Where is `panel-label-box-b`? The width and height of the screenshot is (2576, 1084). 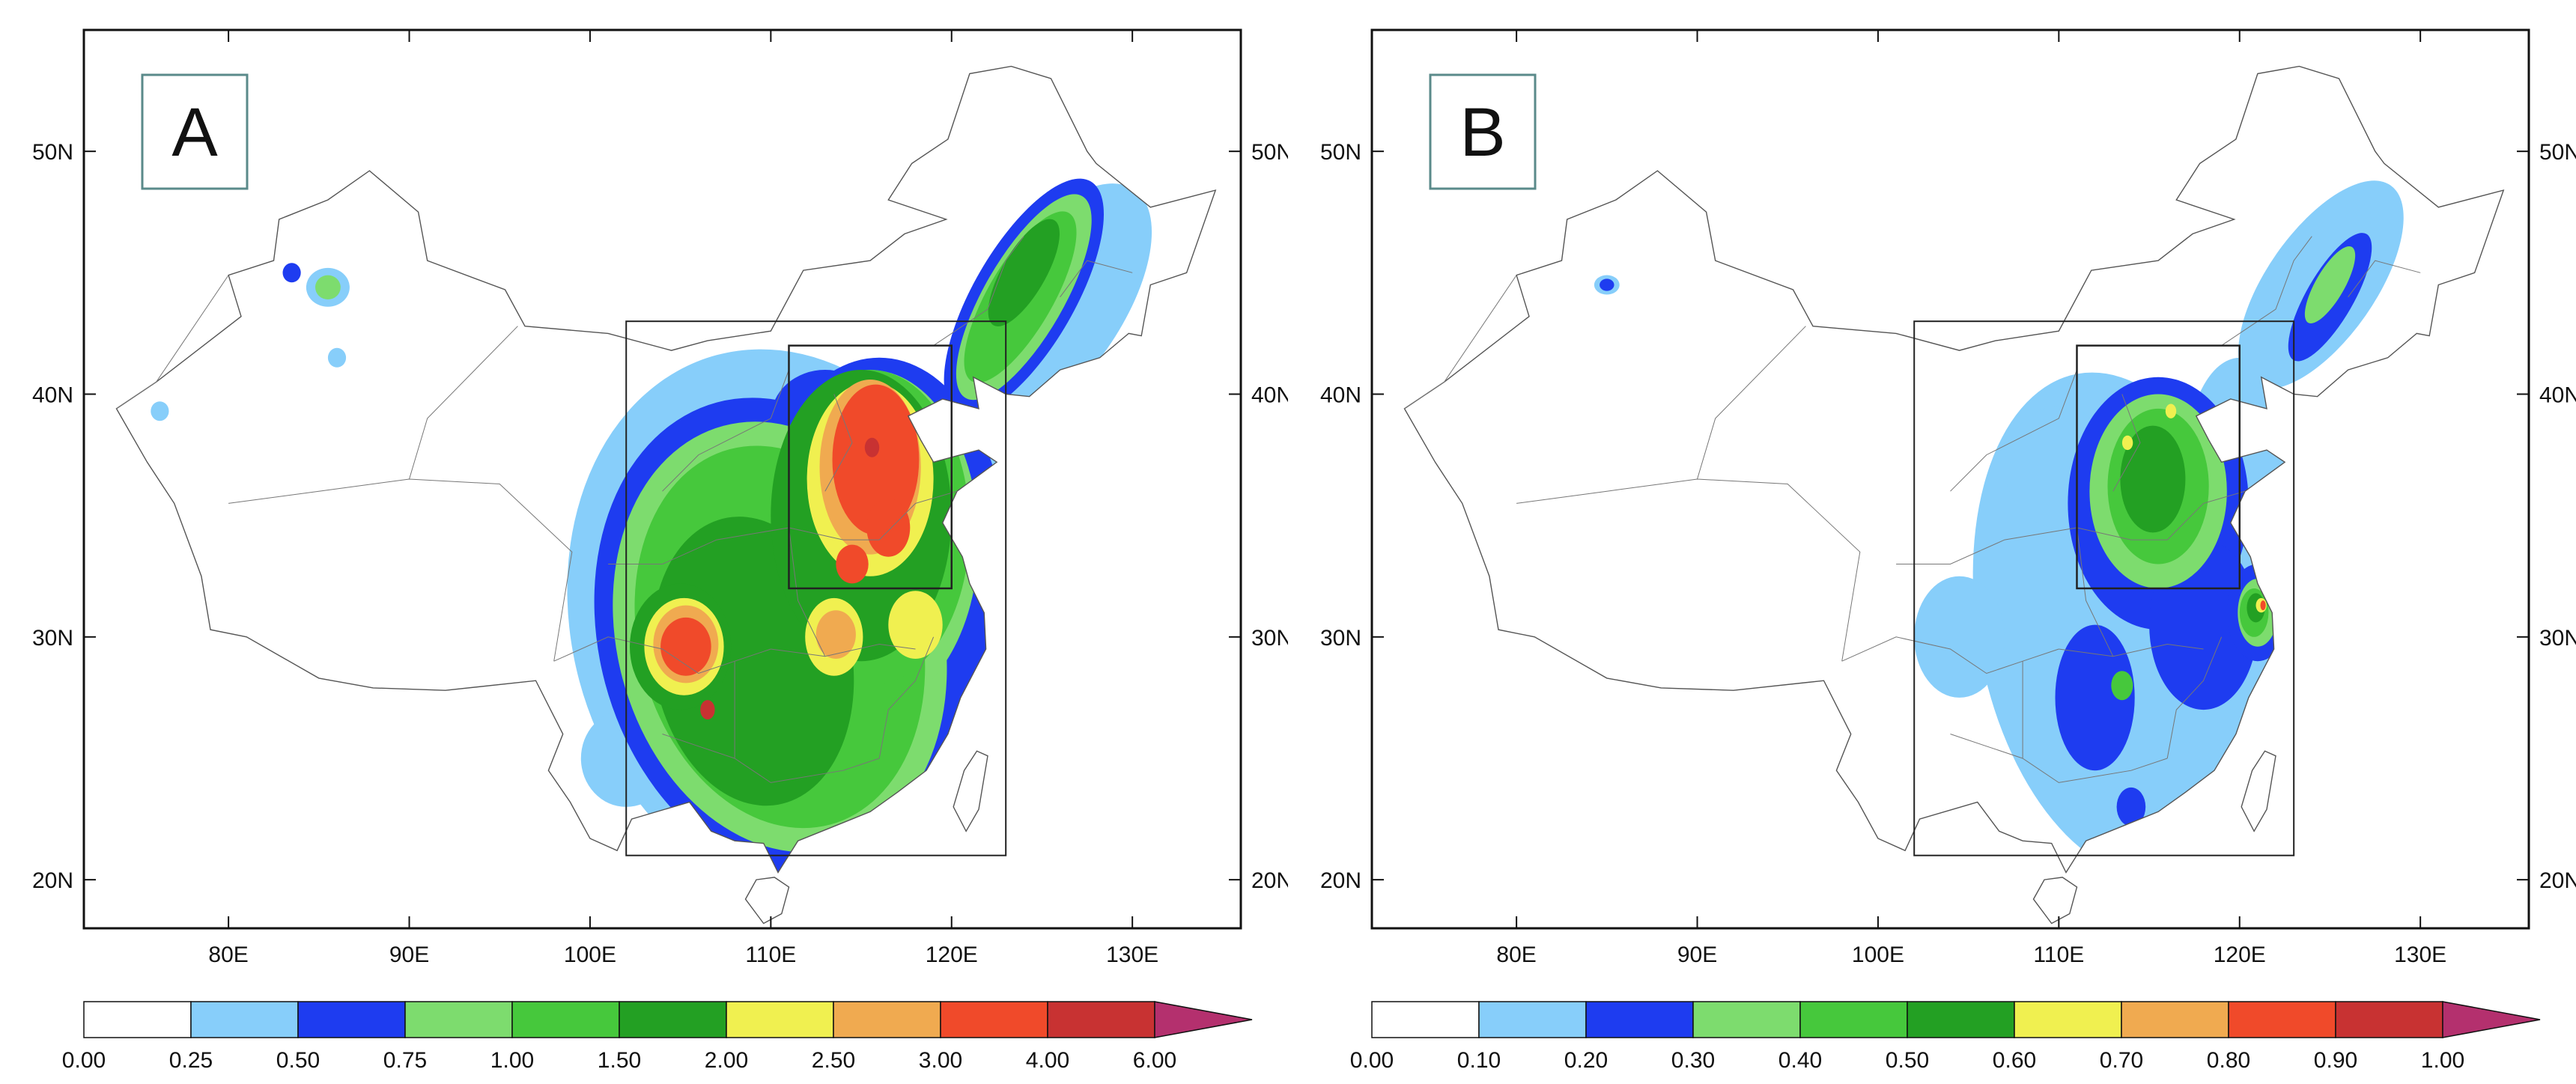 panel-label-box-b is located at coordinates (1483, 131).